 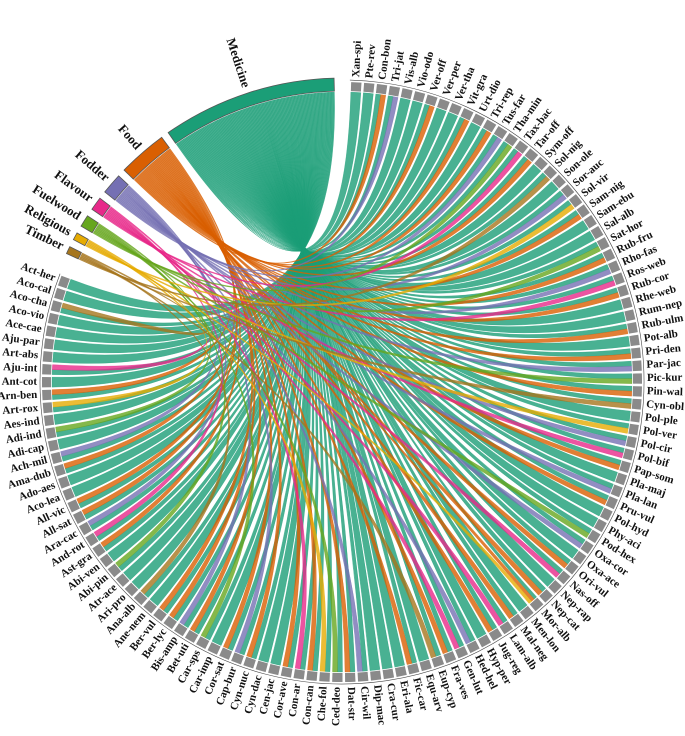 What do you see at coordinates (295, 700) in the screenshot?
I see `species-label: Con-ar` at bounding box center [295, 700].